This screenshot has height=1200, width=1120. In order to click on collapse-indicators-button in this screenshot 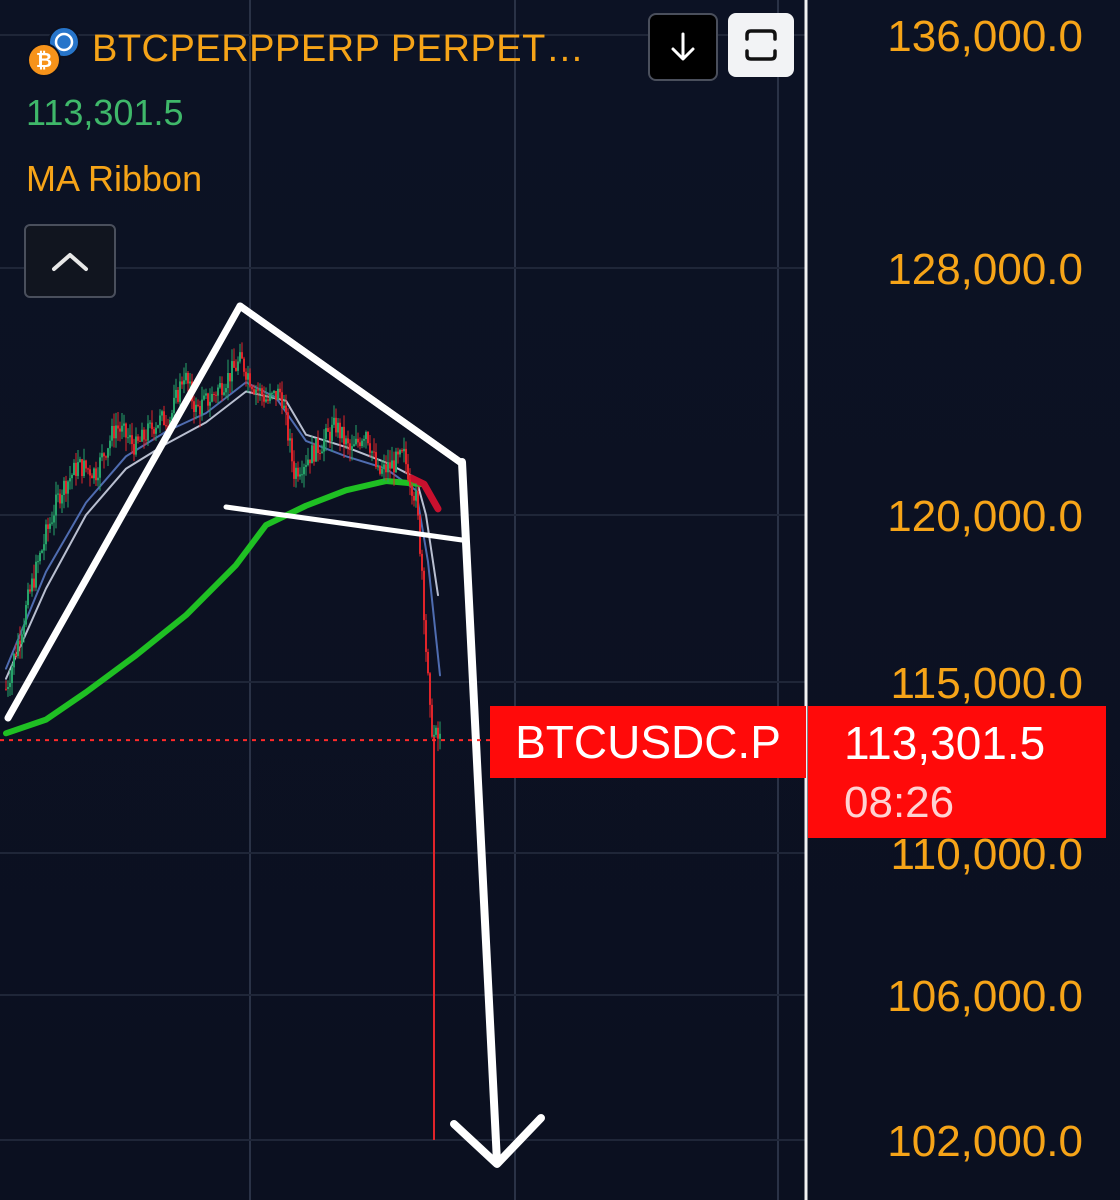, I will do `click(70, 261)`.